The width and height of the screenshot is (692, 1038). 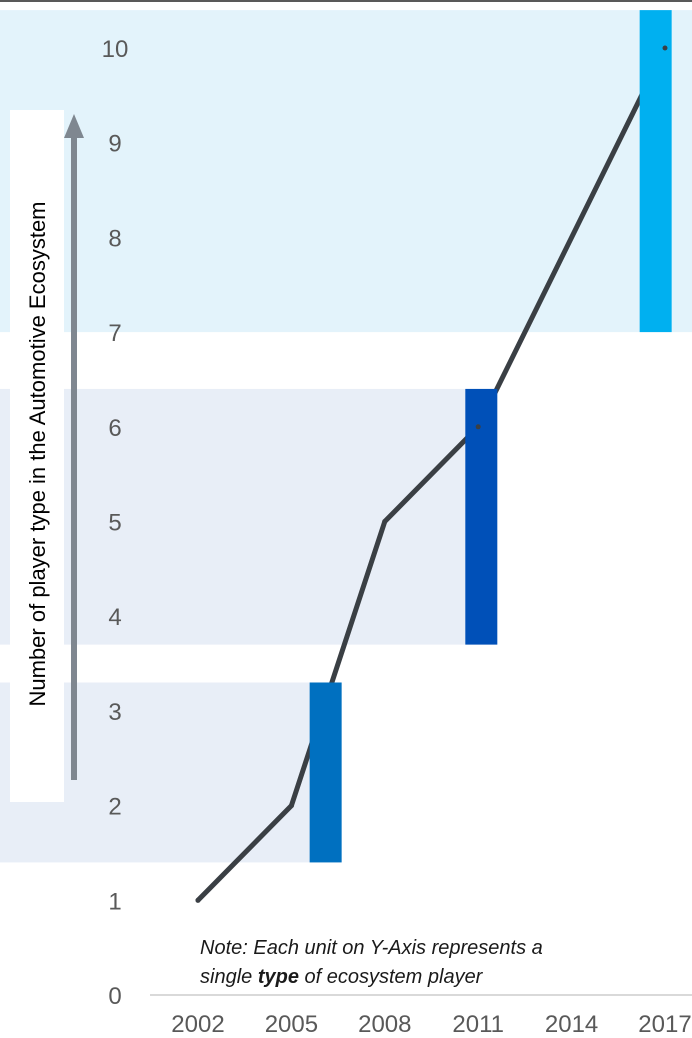 What do you see at coordinates (115, 49) in the screenshot?
I see `y-tick-10: 10` at bounding box center [115, 49].